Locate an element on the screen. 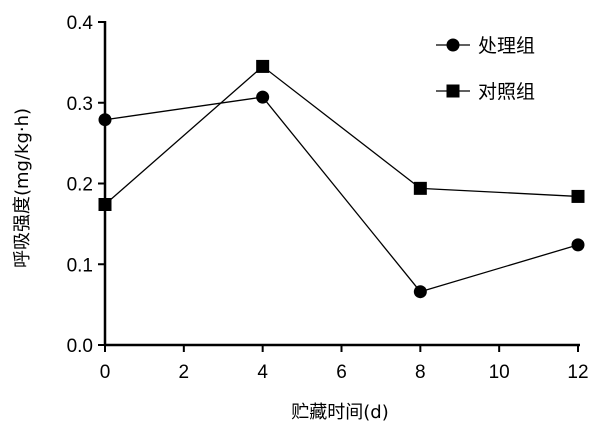  x-tick-label: 8 is located at coordinates (420, 372).